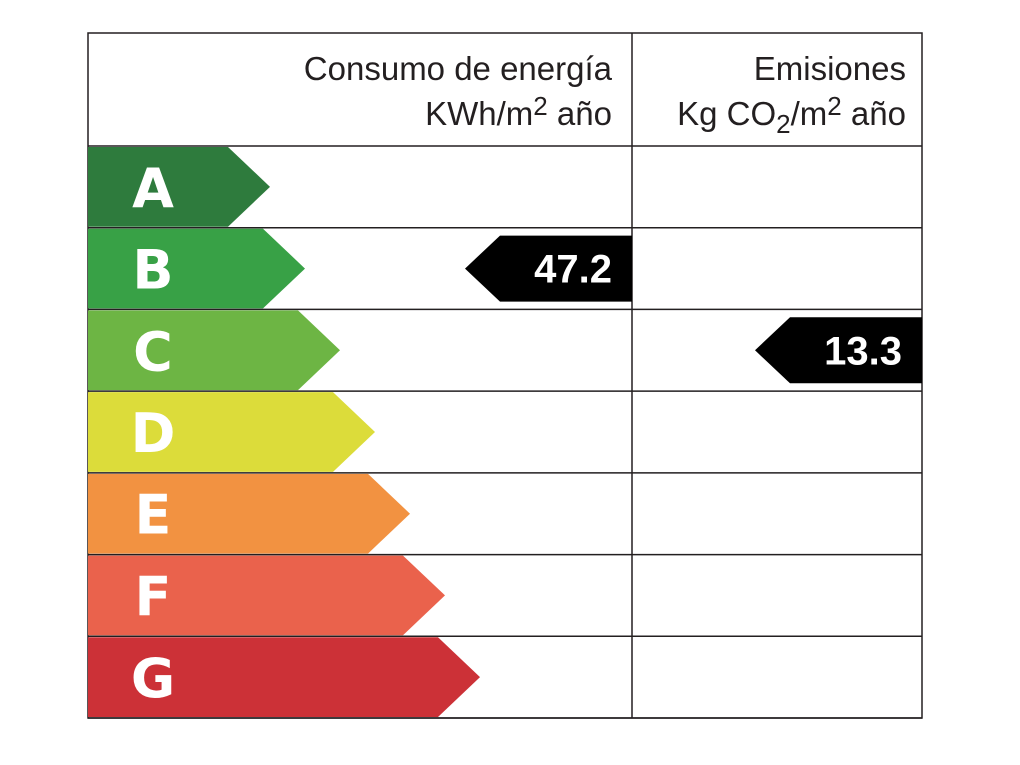 Image resolution: width=1020 pixels, height=765 pixels. What do you see at coordinates (830, 68) in the screenshot?
I see `emissions-title: Emisiones` at bounding box center [830, 68].